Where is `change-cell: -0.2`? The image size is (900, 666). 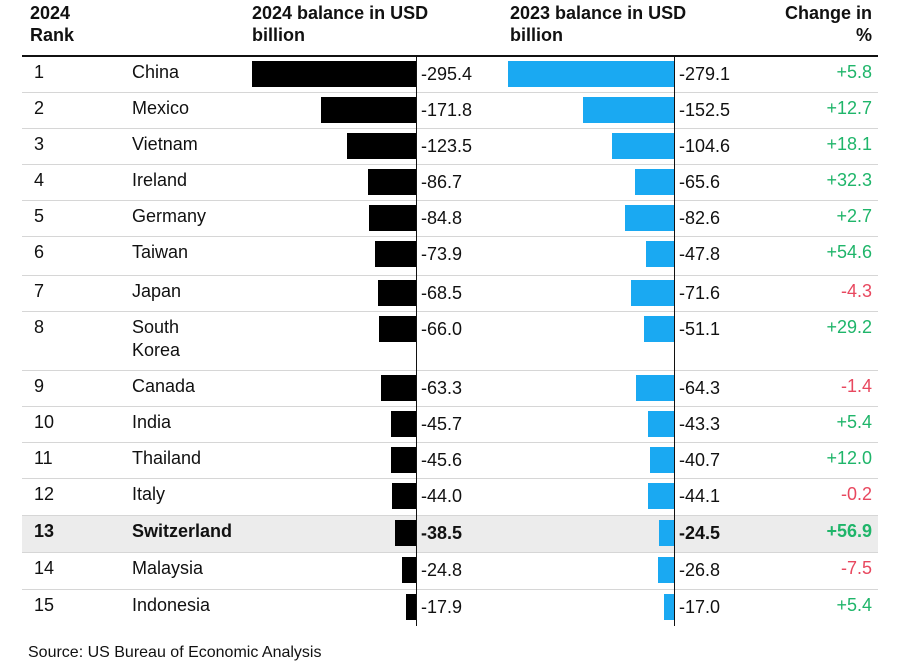
change-cell: -0.2 is located at coordinates (856, 494).